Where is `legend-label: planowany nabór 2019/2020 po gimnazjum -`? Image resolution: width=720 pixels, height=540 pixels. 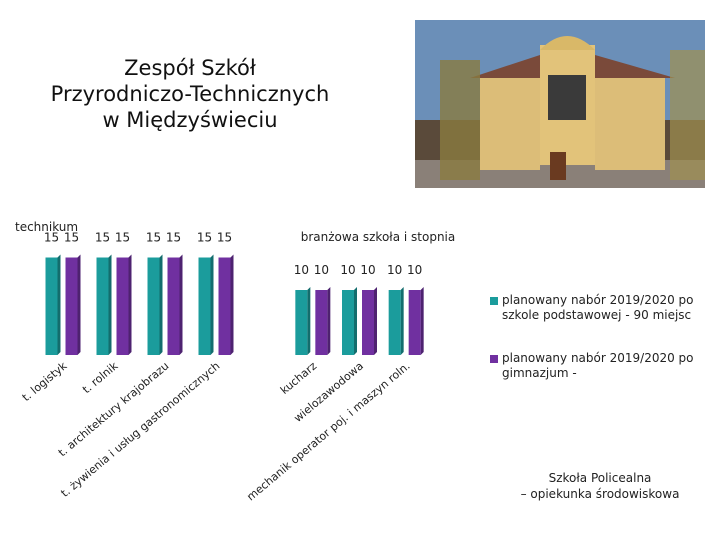
legend-label: planowany nabór 2019/2020 po gimnazjum - is located at coordinates (598, 365).